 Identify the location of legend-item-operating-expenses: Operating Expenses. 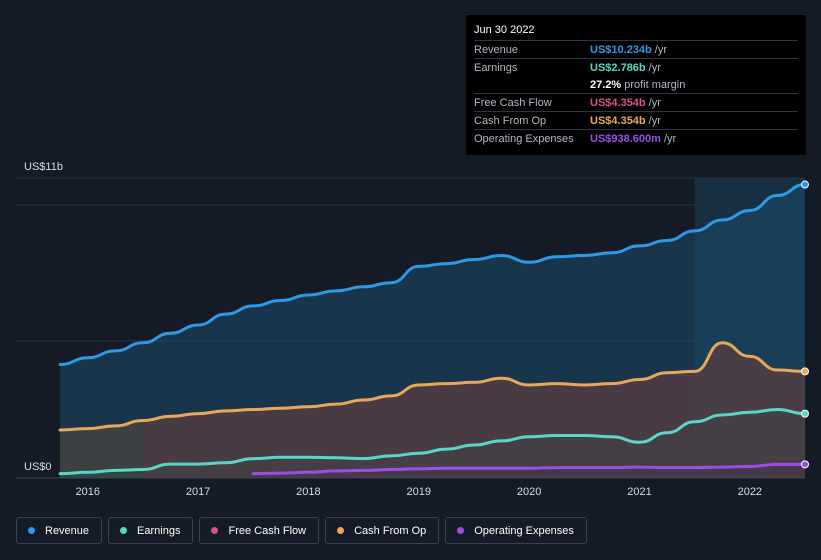
(516, 530).